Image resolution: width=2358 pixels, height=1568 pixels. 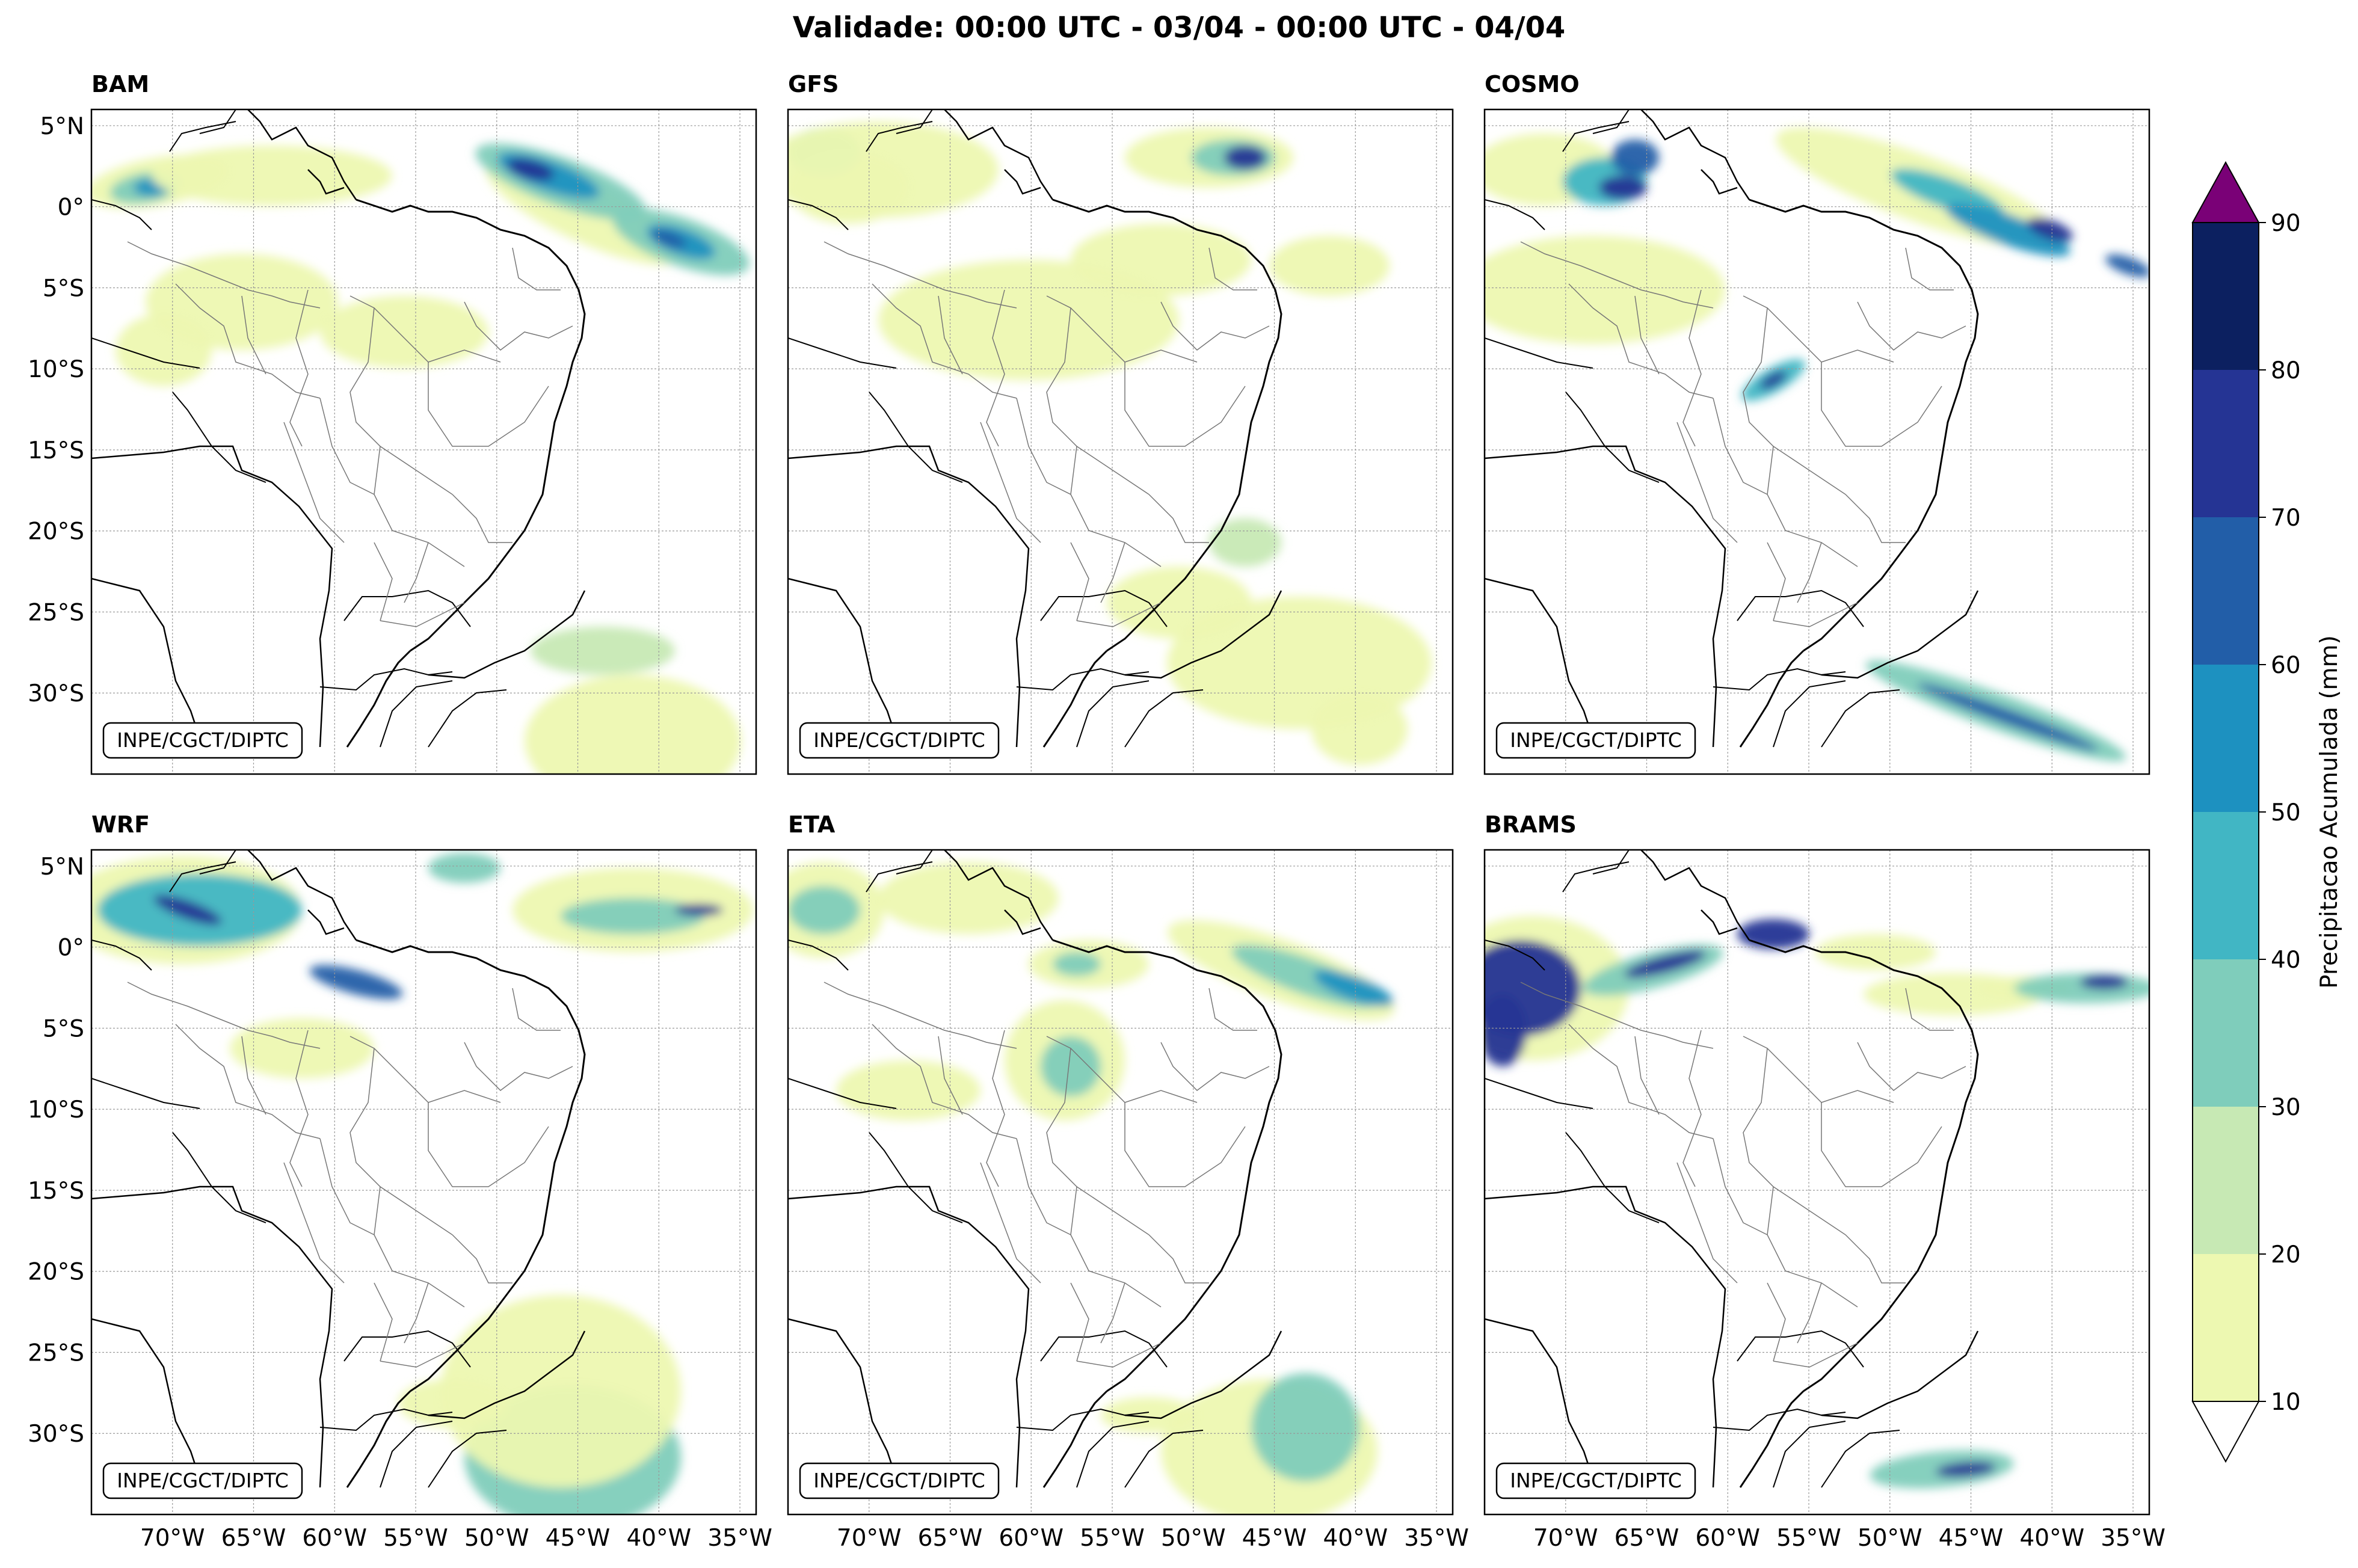 I want to click on map-panel-gfs: INPE/CGCT/DIPTC, so click(x=1120, y=442).